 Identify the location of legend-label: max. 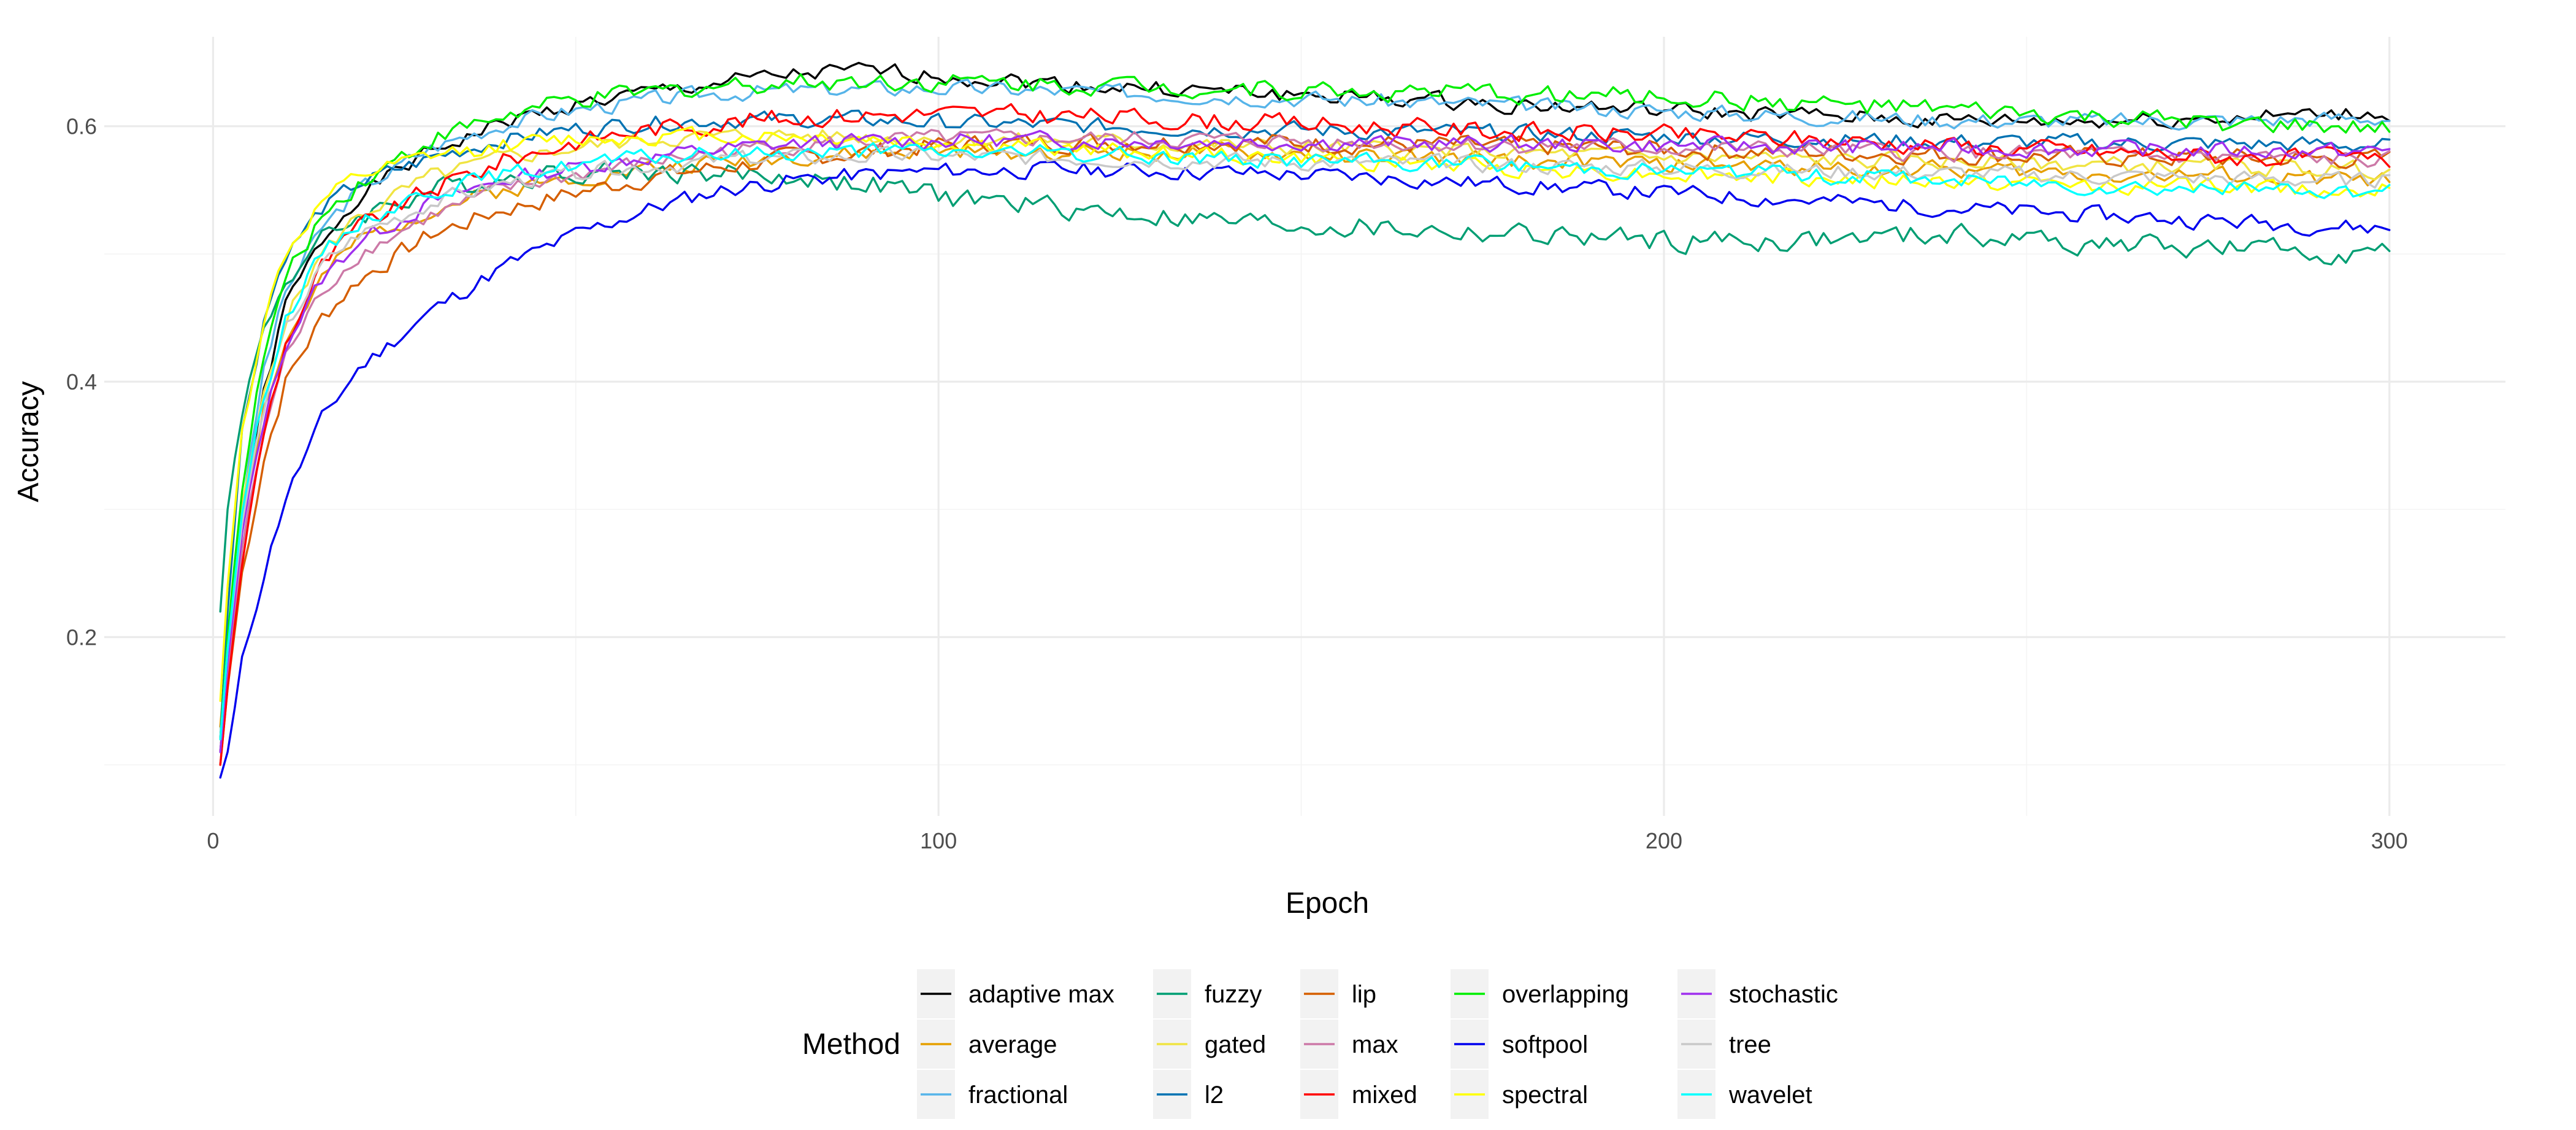
(1375, 1044).